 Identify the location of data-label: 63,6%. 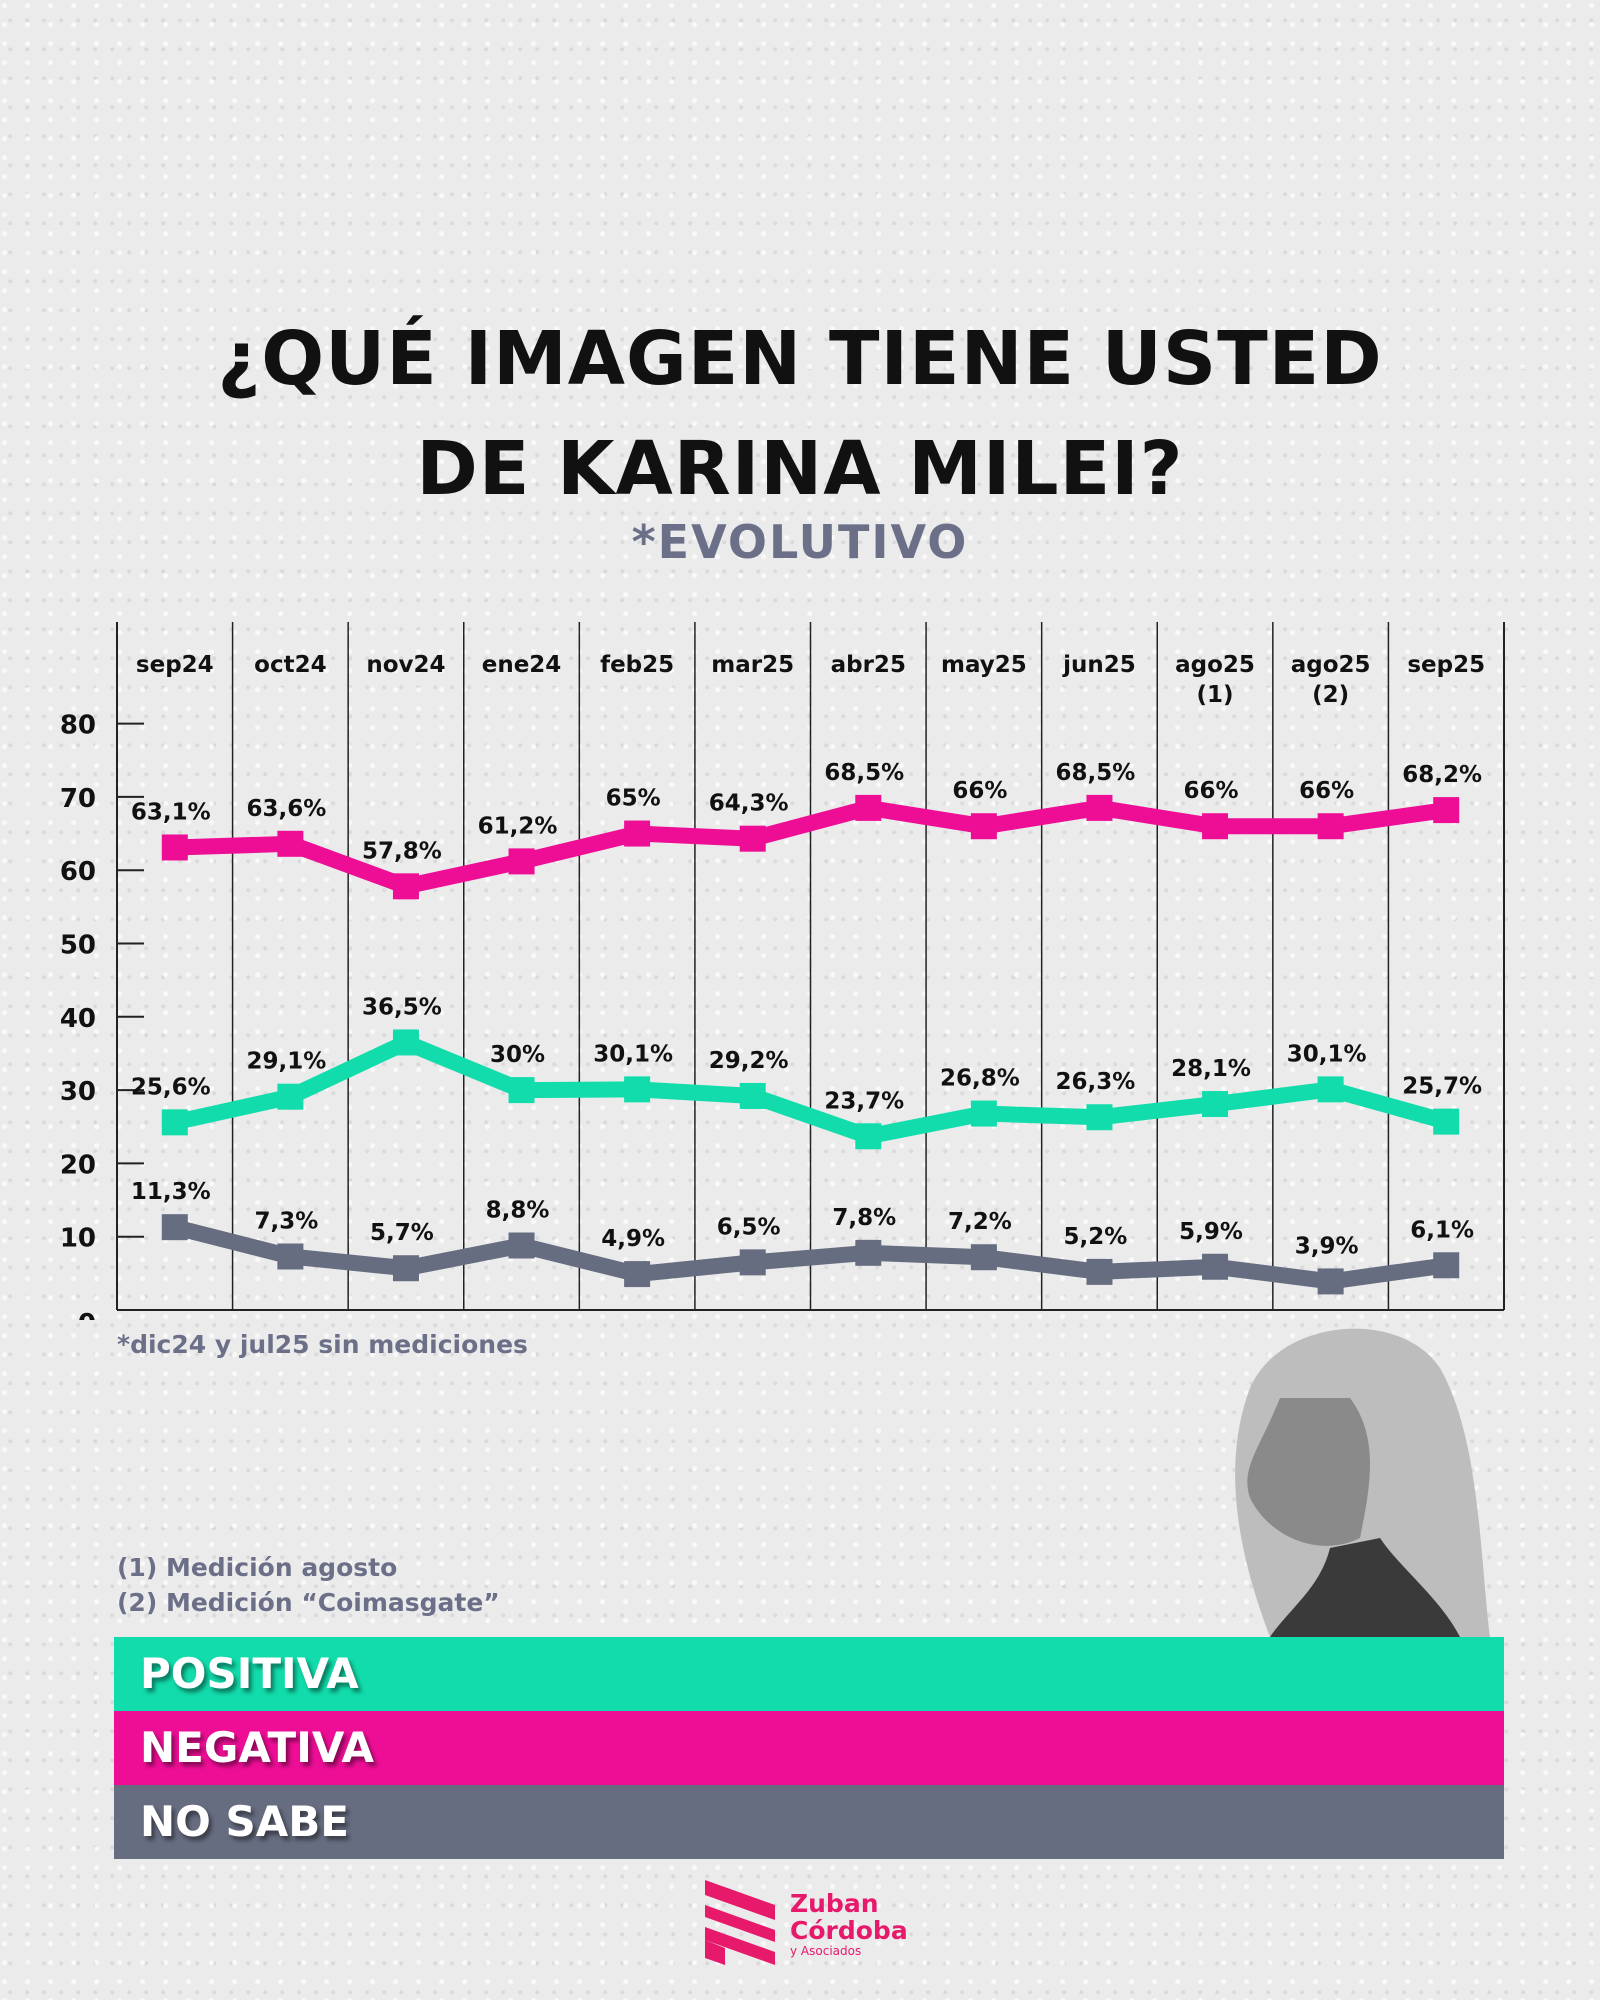
(286, 809).